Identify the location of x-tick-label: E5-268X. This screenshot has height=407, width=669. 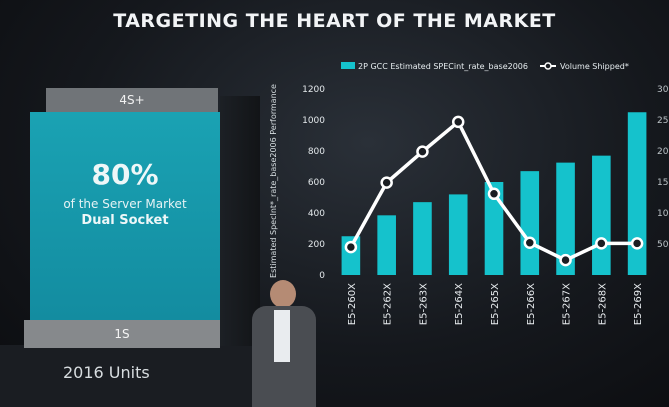
(602, 304).